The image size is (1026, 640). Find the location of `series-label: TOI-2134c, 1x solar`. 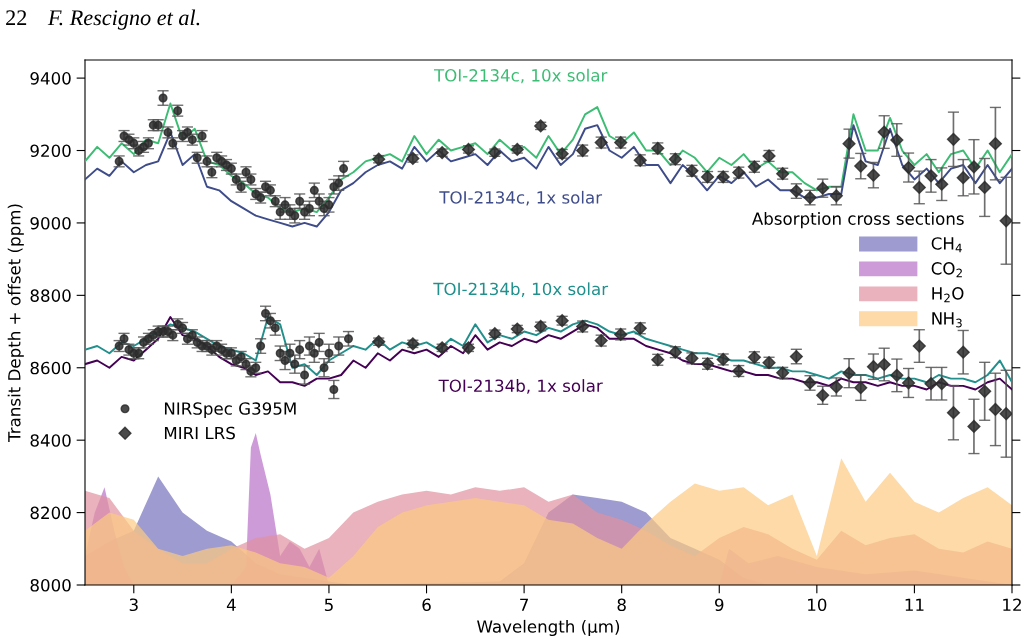

series-label: TOI-2134c, 1x solar is located at coordinates (521, 198).